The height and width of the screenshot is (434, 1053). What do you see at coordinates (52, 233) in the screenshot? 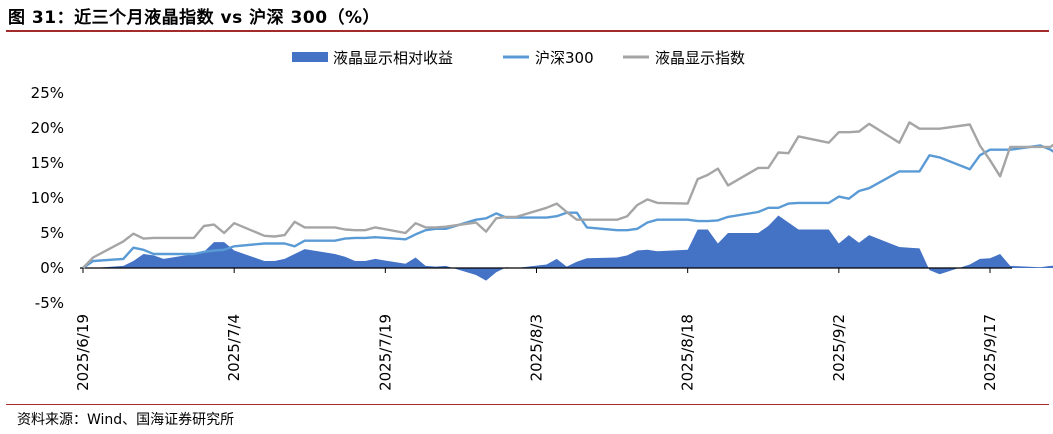
I see `y-tick-label: 5%` at bounding box center [52, 233].